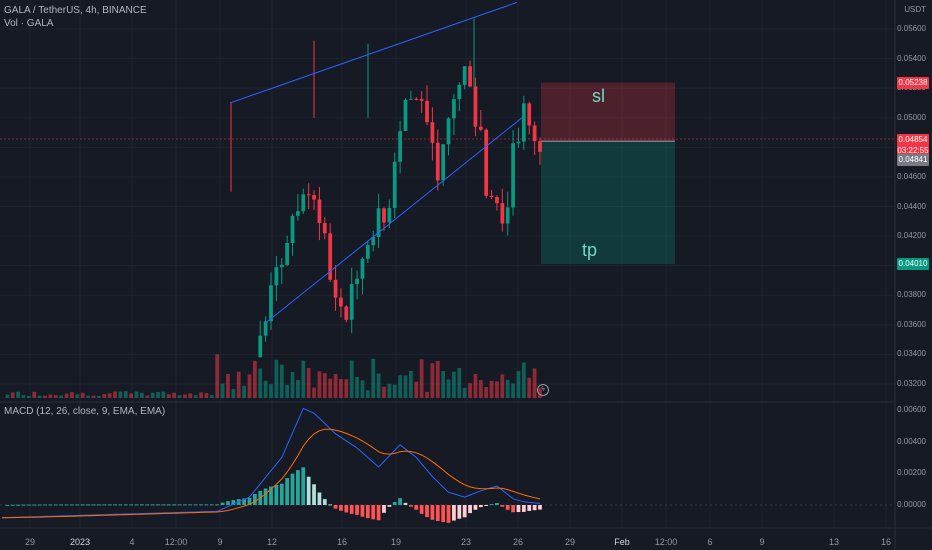 The width and height of the screenshot is (932, 550). I want to click on time-tick-label: 12:00, so click(176, 542).